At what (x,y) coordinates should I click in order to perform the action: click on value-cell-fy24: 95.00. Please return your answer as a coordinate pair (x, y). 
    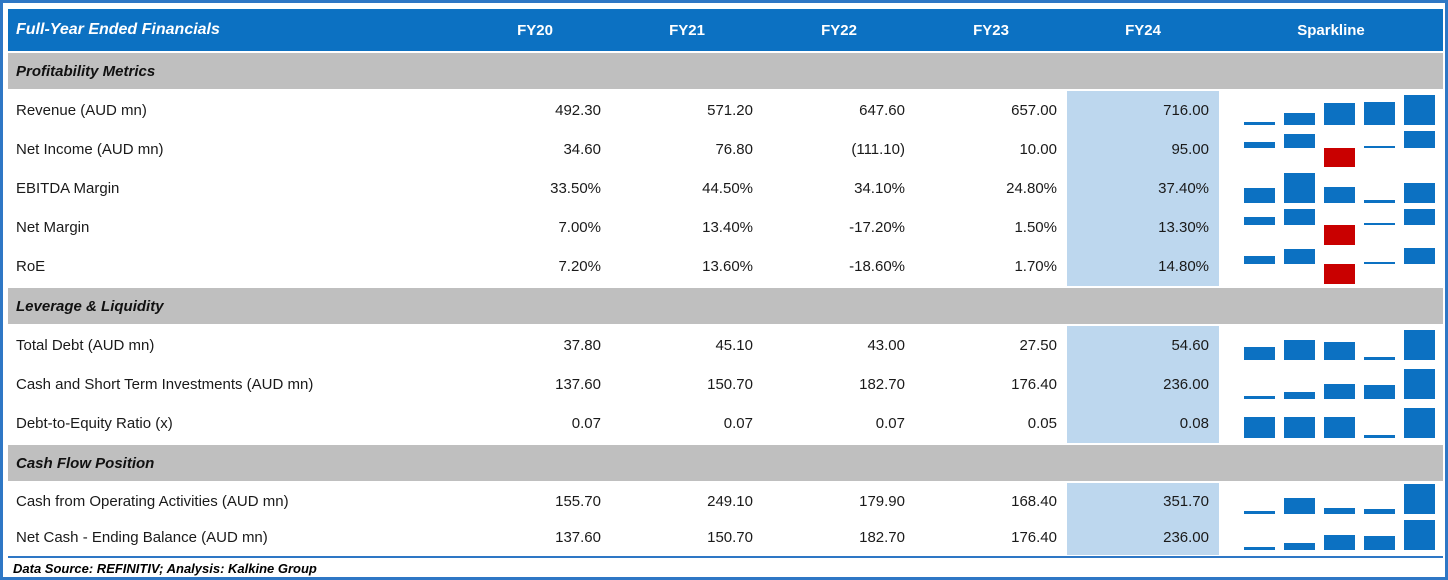
    Looking at the image, I should click on (1143, 149).